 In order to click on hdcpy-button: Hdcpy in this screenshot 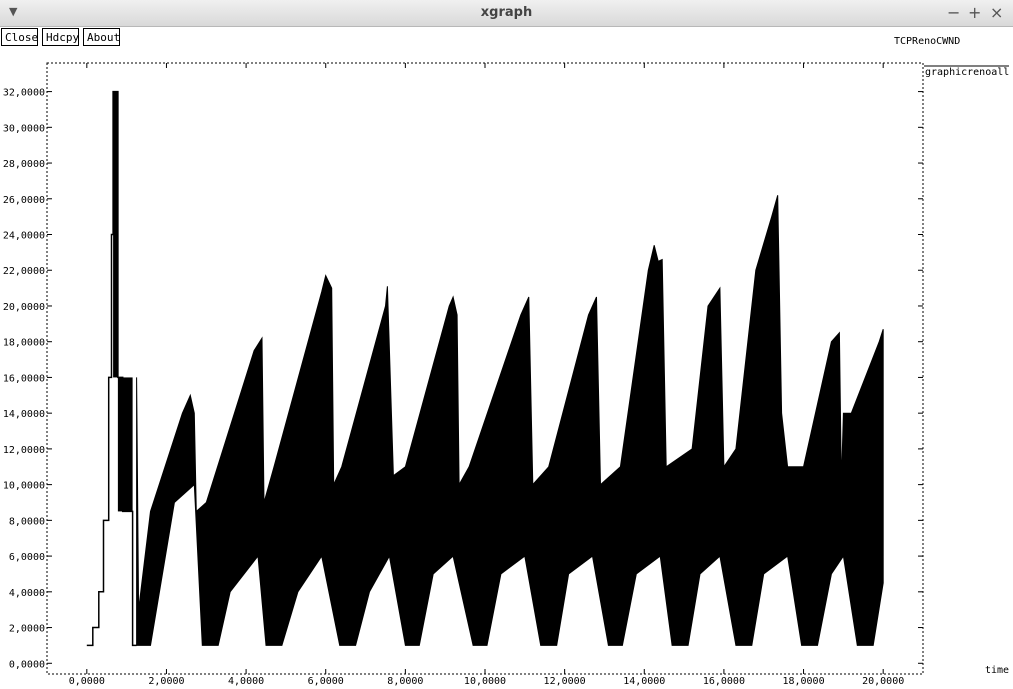, I will do `click(60, 37)`.